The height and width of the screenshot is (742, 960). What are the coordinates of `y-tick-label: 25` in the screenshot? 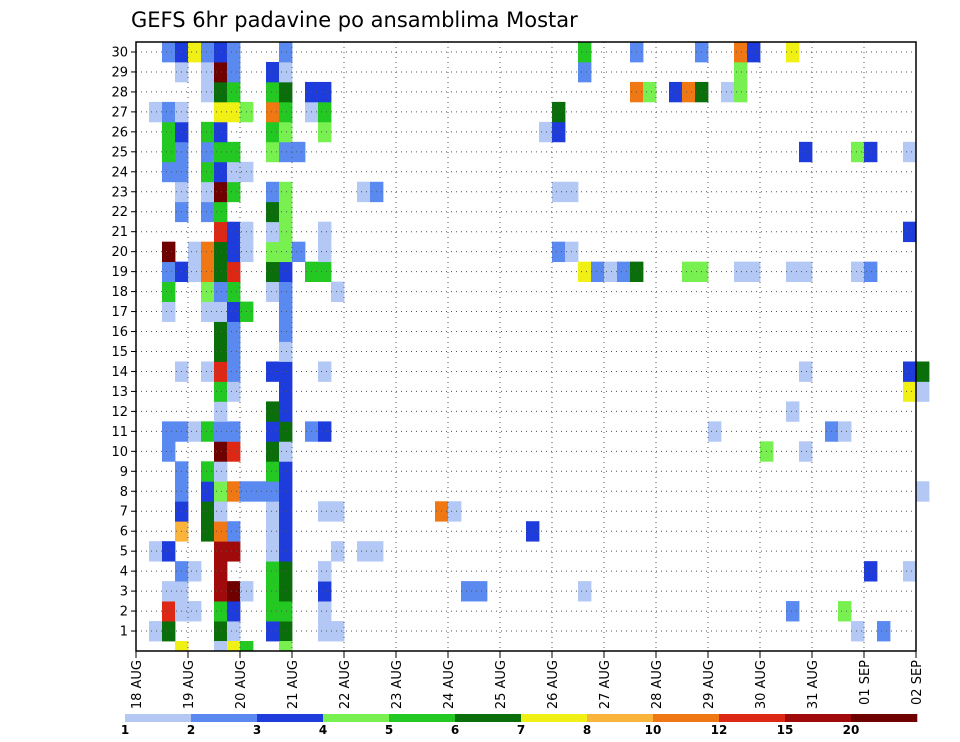 It's located at (119, 152).